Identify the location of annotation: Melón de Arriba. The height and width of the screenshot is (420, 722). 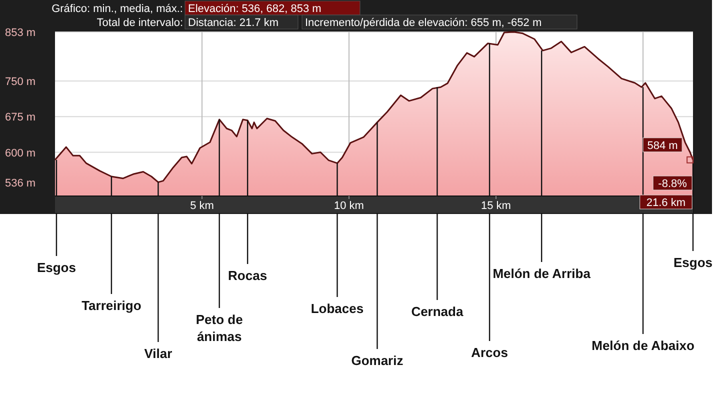
(542, 273).